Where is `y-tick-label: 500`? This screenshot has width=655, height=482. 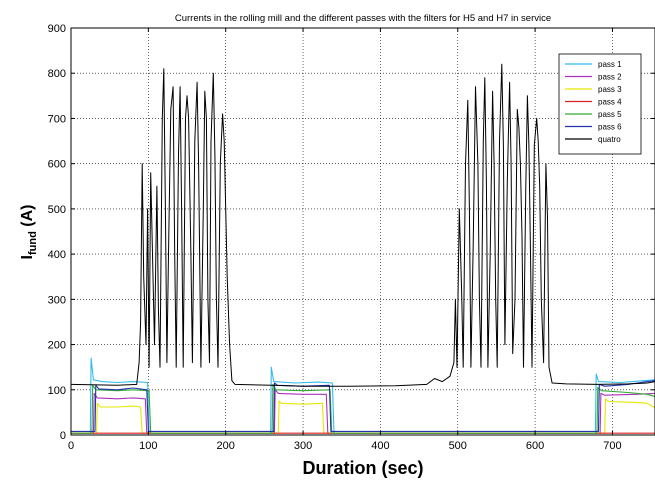
y-tick-label: 500 is located at coordinates (57, 210).